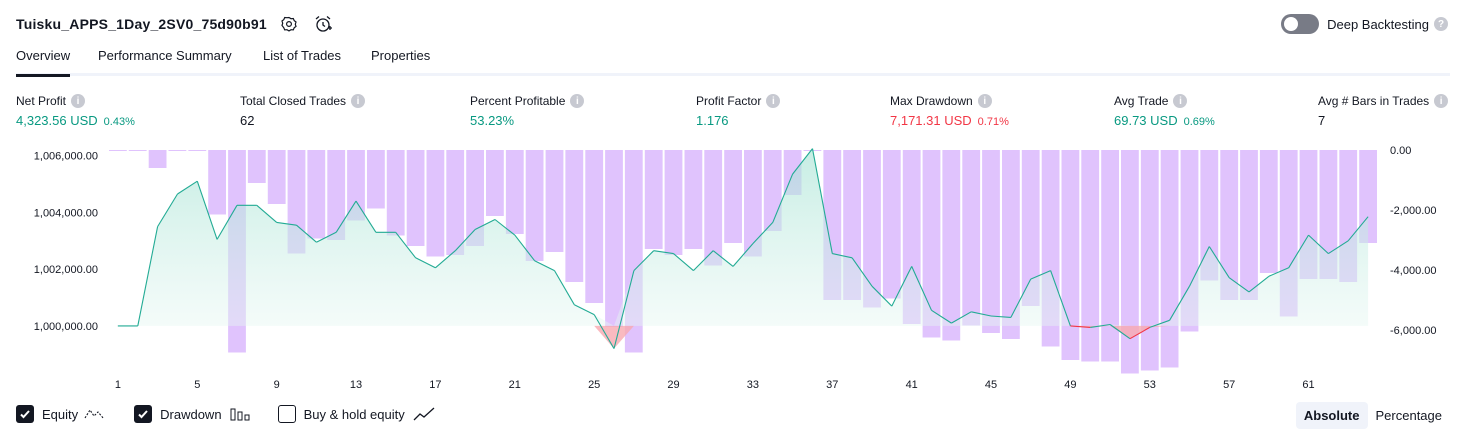 The image size is (1466, 438). Describe the element at coordinates (1070, 385) in the screenshot. I see `x-axis-tick-label: 49` at that location.